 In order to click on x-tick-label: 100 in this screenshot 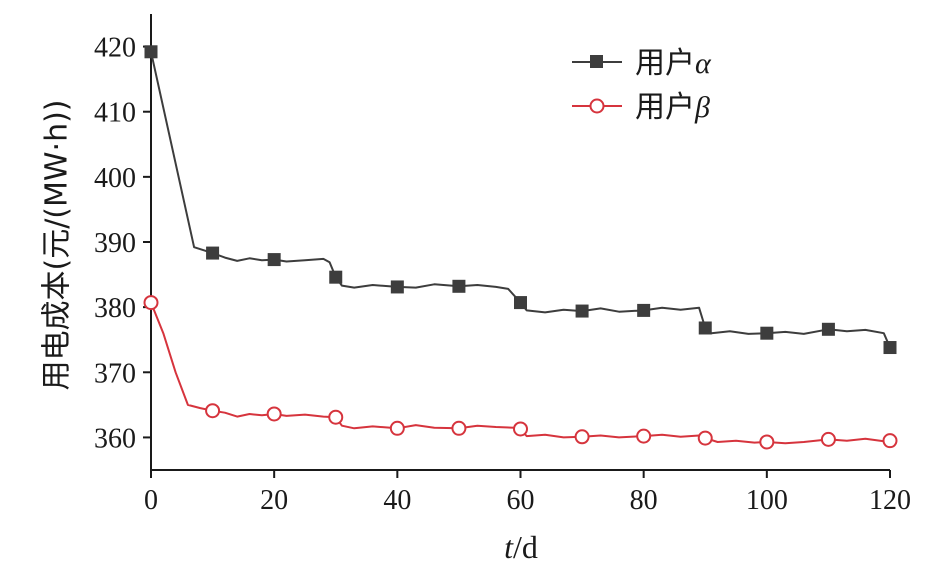, I will do `click(767, 500)`.